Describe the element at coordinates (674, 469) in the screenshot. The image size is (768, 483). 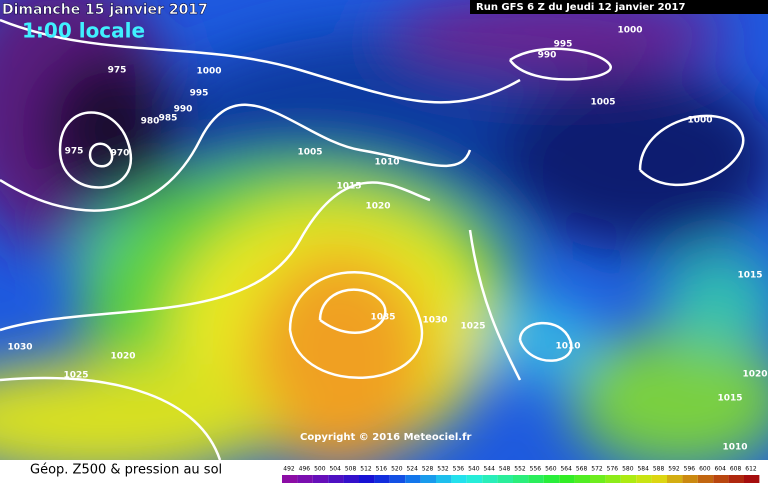
I see `scale-label: 592` at that location.